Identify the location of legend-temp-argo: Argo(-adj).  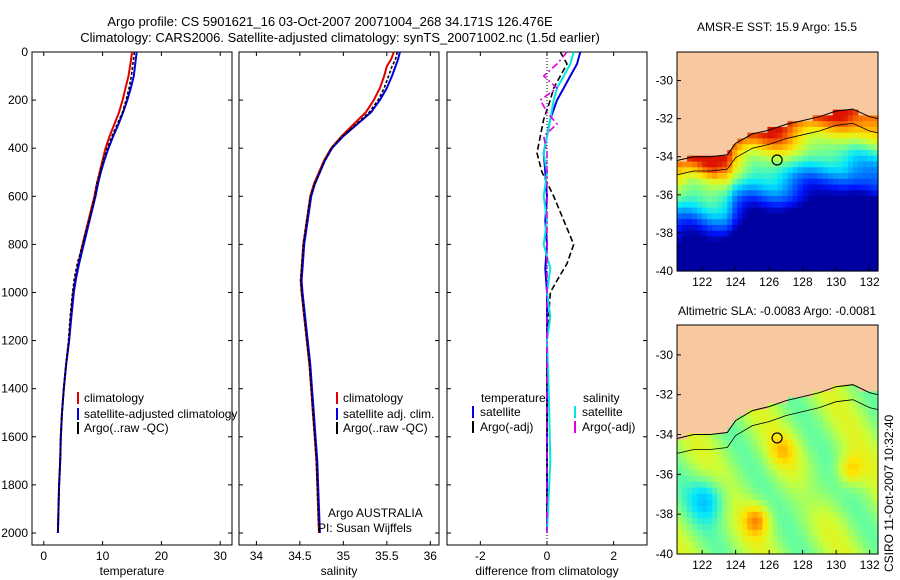
(506, 427).